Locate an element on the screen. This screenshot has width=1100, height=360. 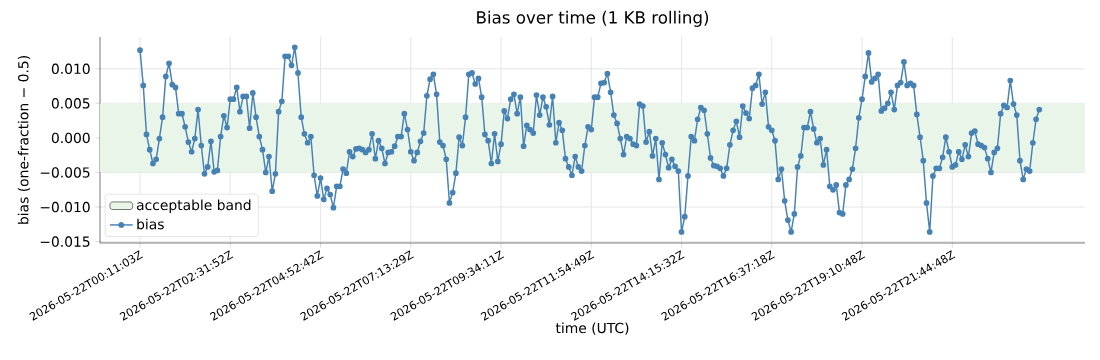
y-tick-label: 0.005 is located at coordinates (70, 103).